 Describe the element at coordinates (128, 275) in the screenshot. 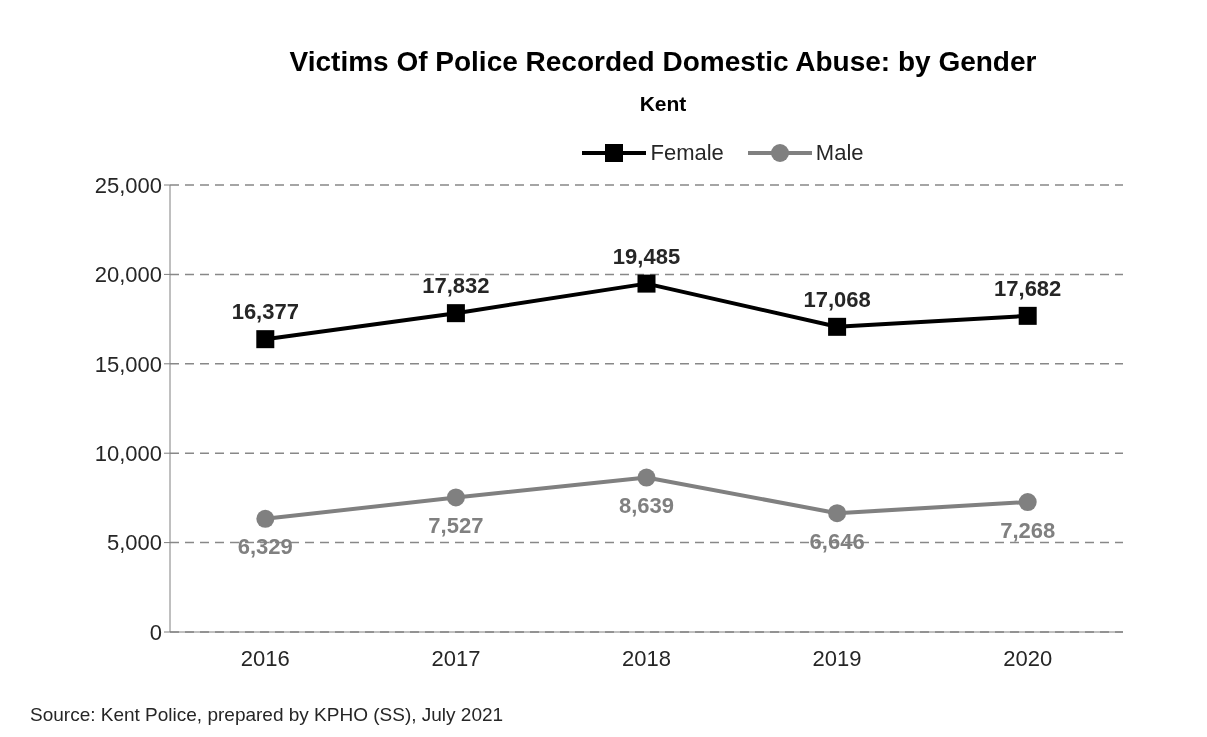

I see `y-tick-label: 20,000` at that location.